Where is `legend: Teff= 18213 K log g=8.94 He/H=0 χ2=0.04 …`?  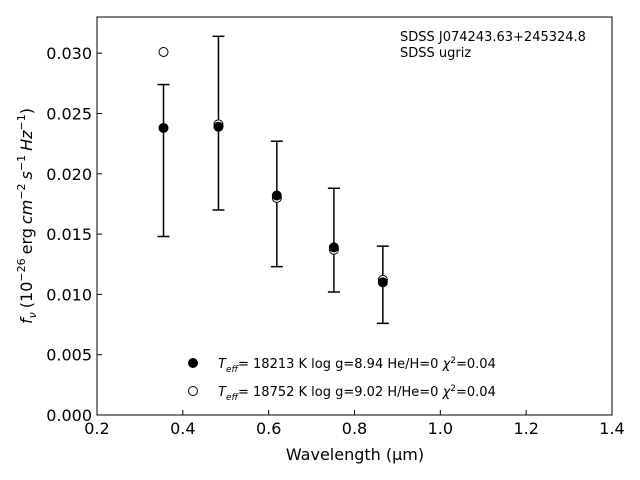
legend: Teff= 18213 K log g=8.94 He/H=0 χ2=0.04 … is located at coordinates (342, 379).